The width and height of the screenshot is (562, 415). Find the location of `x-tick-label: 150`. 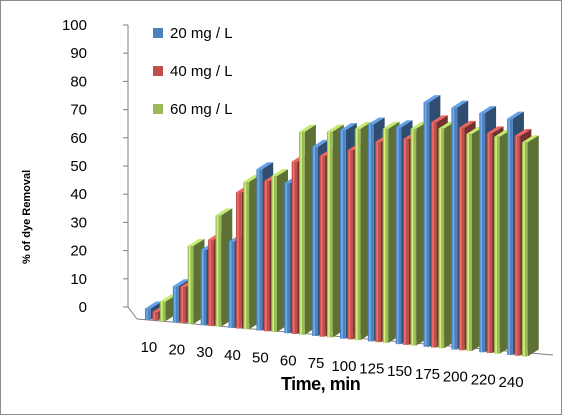

x-tick-label: 150 is located at coordinates (399, 371).